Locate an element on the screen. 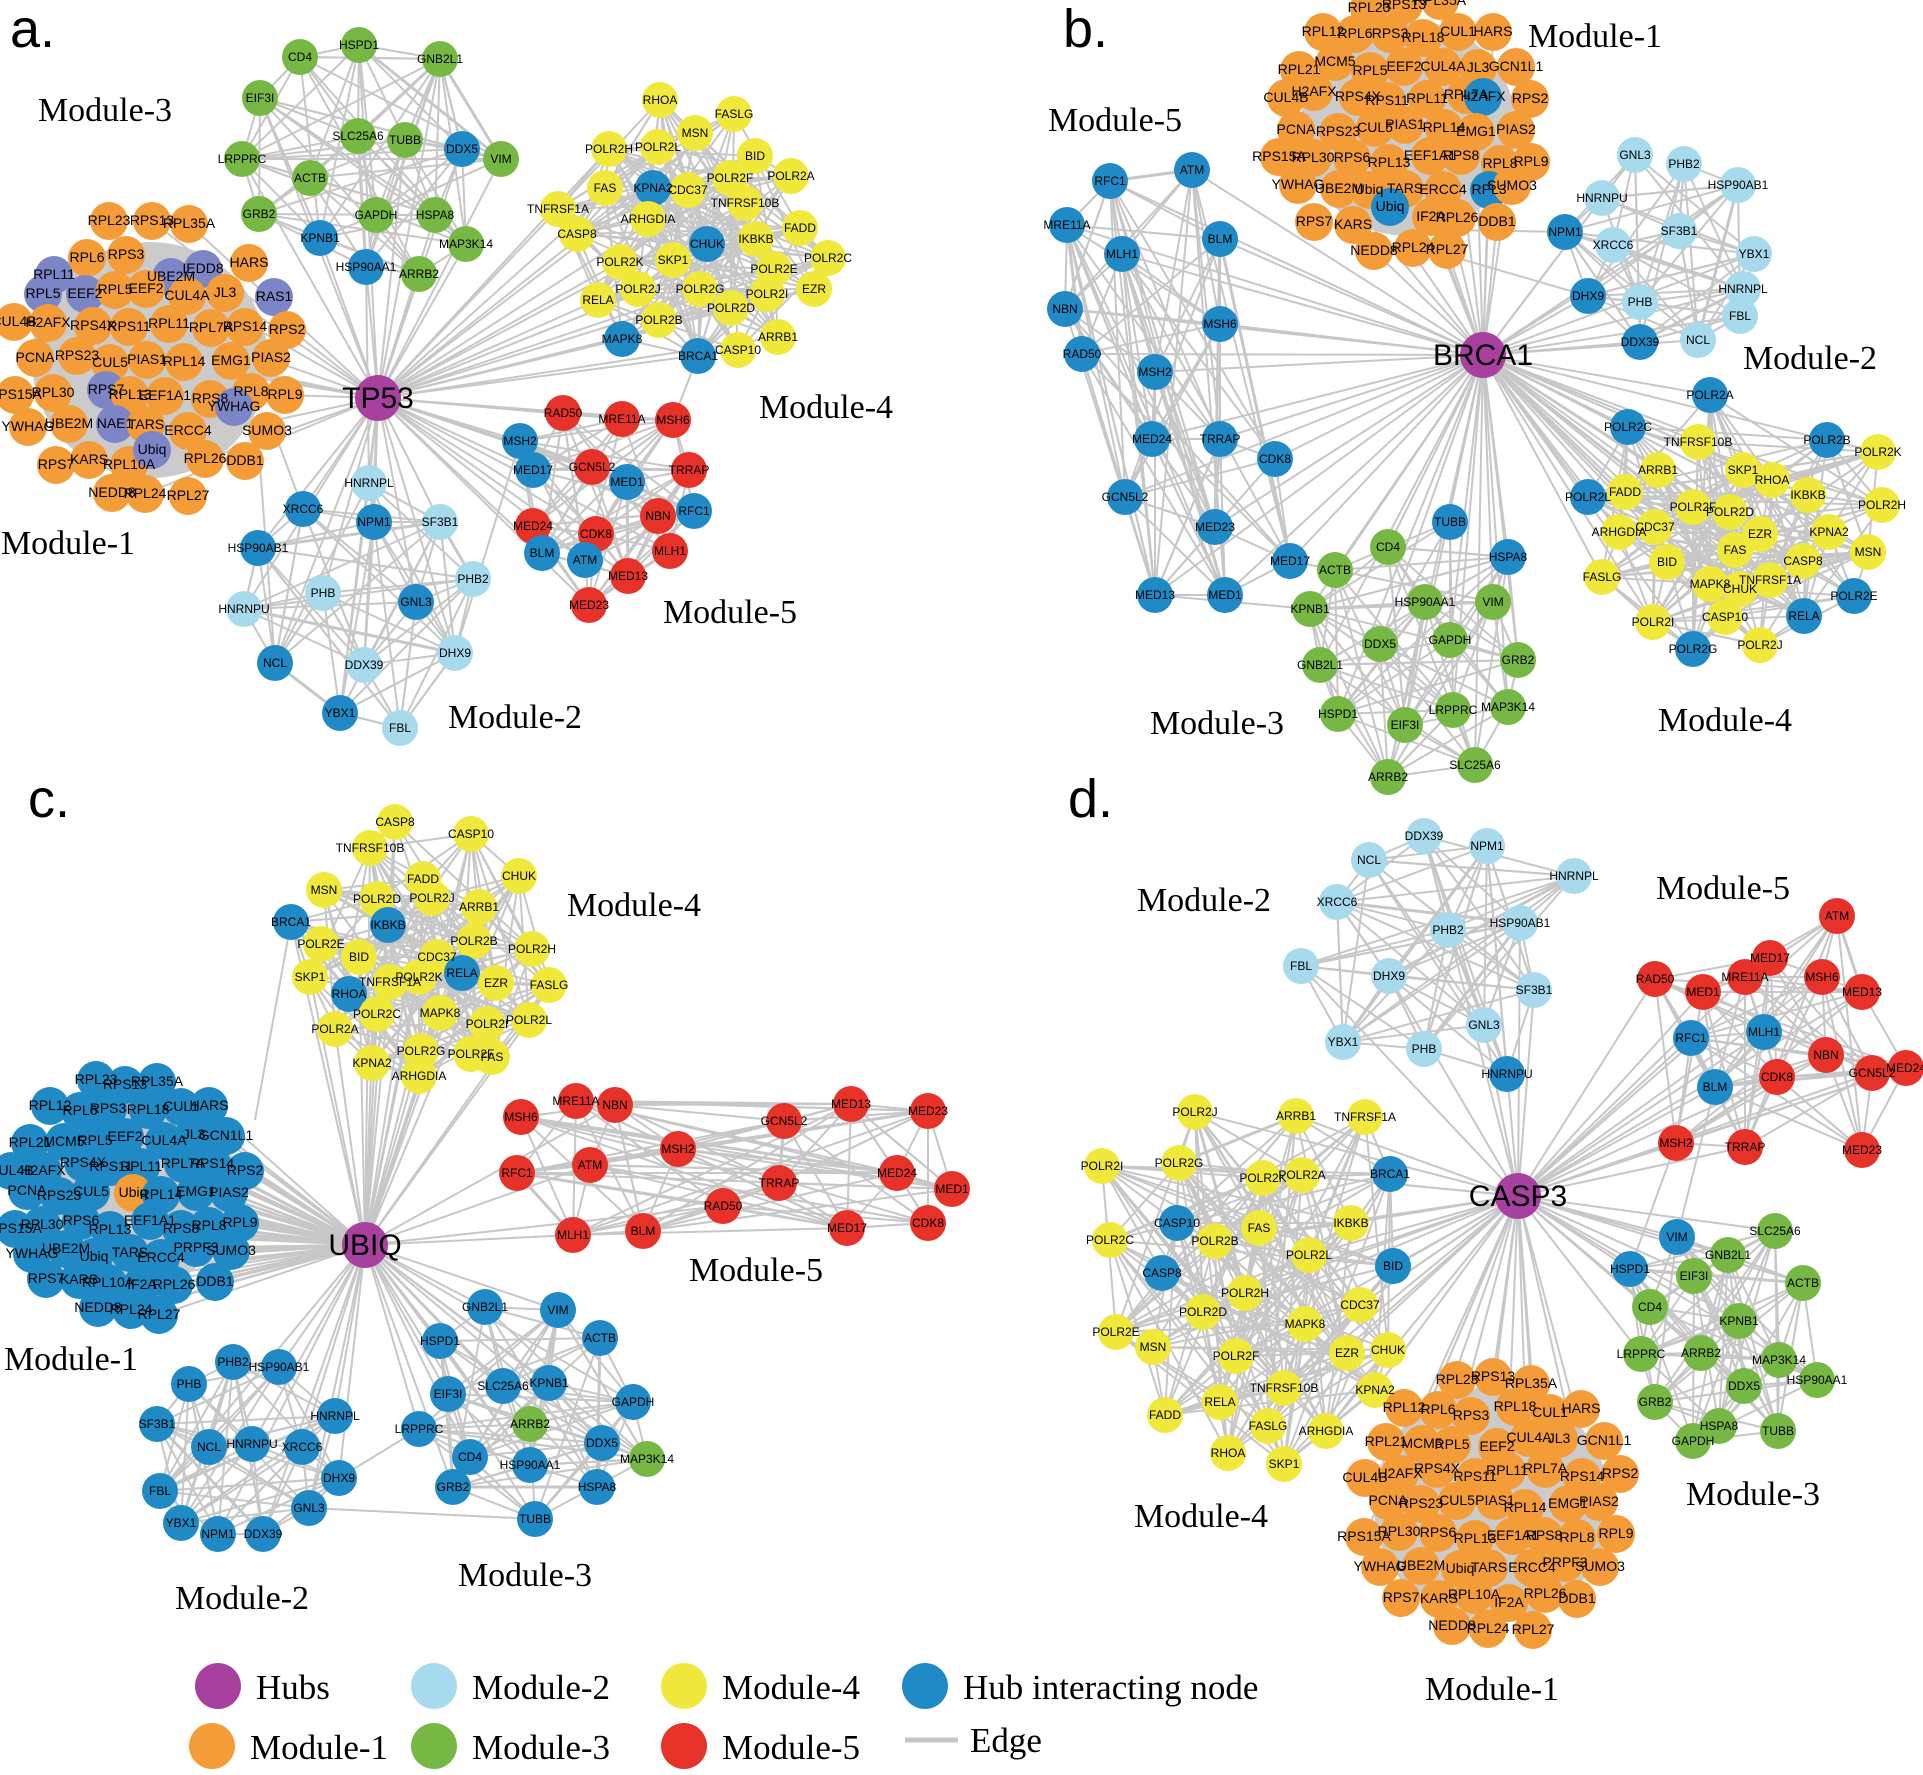  svg-text: TNFRSF10B is located at coordinates (745, 203).